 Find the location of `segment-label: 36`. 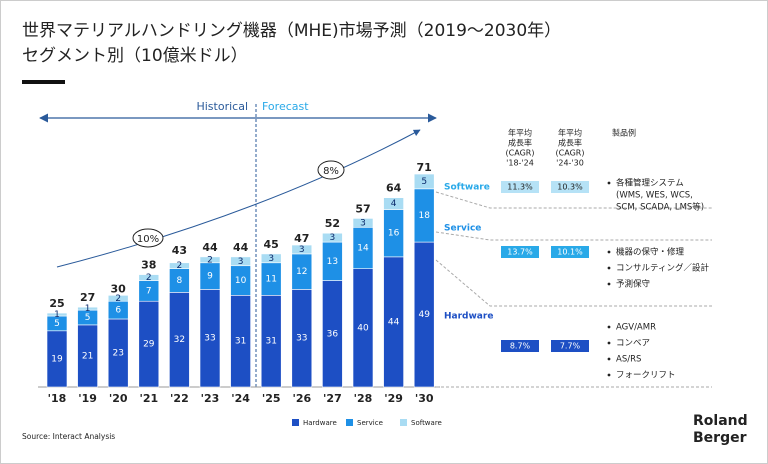

segment-label: 36 is located at coordinates (333, 334).